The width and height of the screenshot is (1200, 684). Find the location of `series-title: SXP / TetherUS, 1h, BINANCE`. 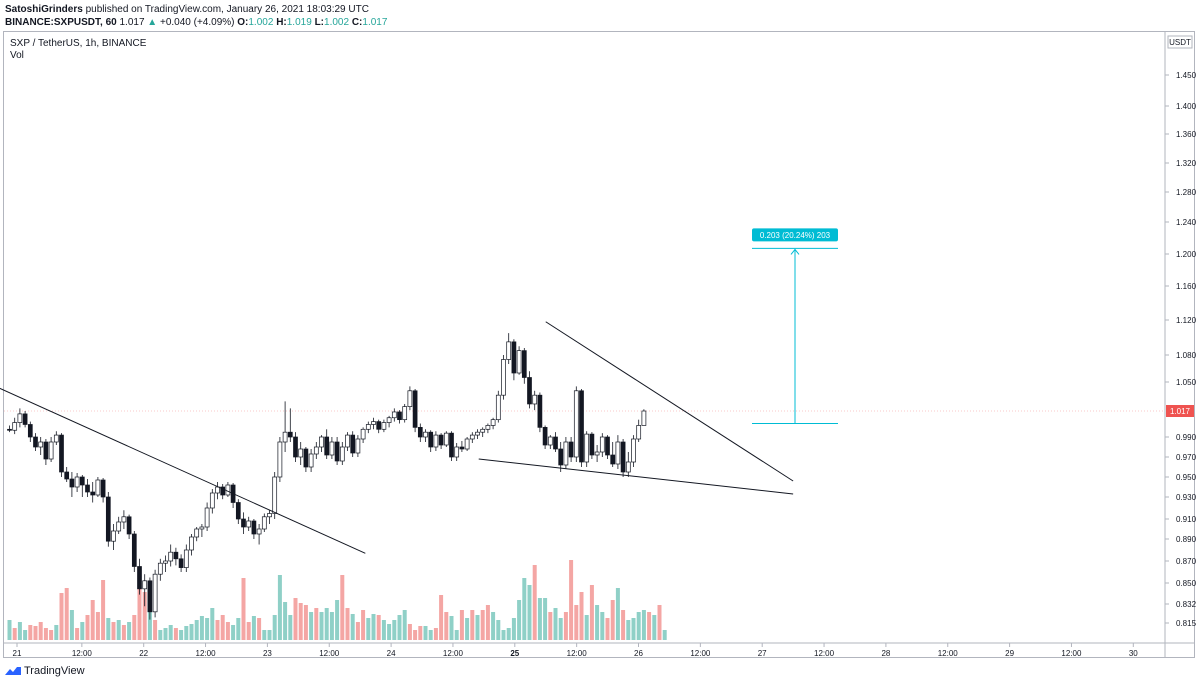

series-title: SXP / TetherUS, 1h, BINANCE is located at coordinates (78, 43).